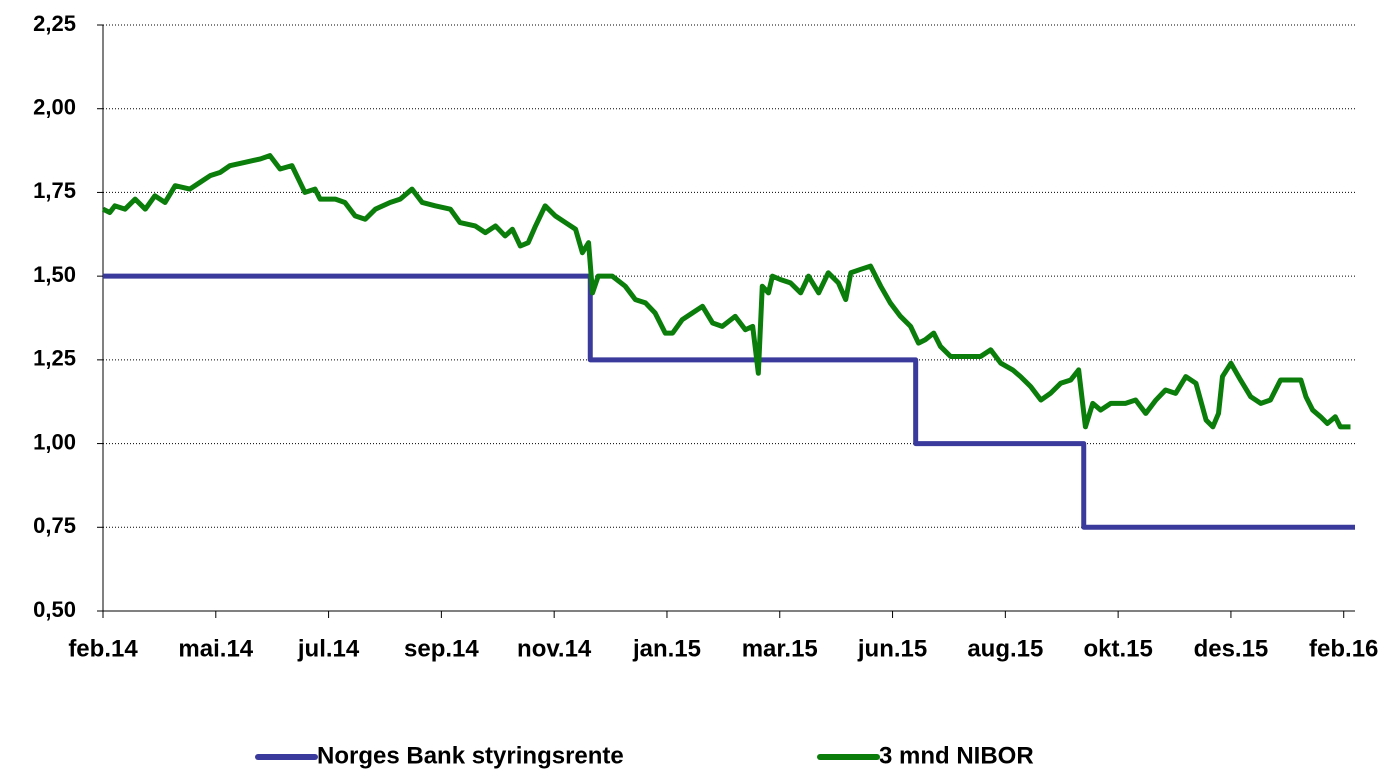  I want to click on legend-label: Norges Bank styringsrente, so click(470, 755).